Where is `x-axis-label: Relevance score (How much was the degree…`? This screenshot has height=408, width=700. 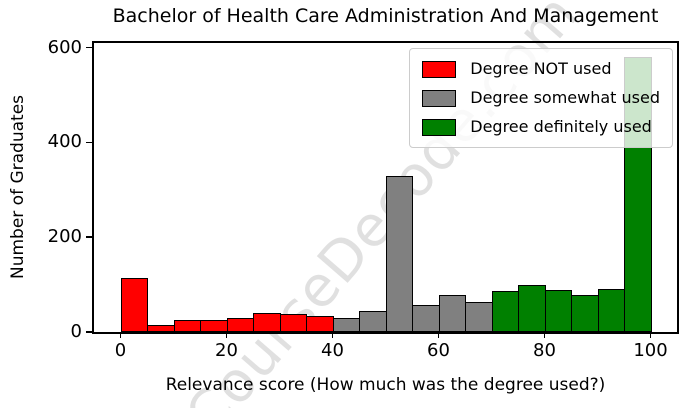 x-axis-label: Relevance score (How much was the degree… is located at coordinates (385, 385).